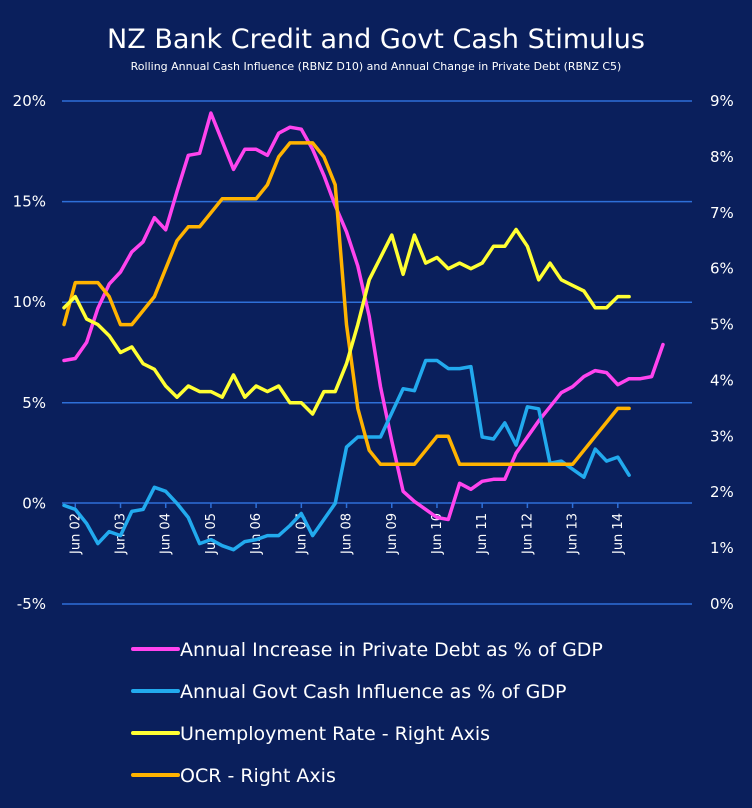 The height and width of the screenshot is (808, 752). Describe the element at coordinates (437, 534) in the screenshot. I see `x-tick-label: Jun 10` at that location.